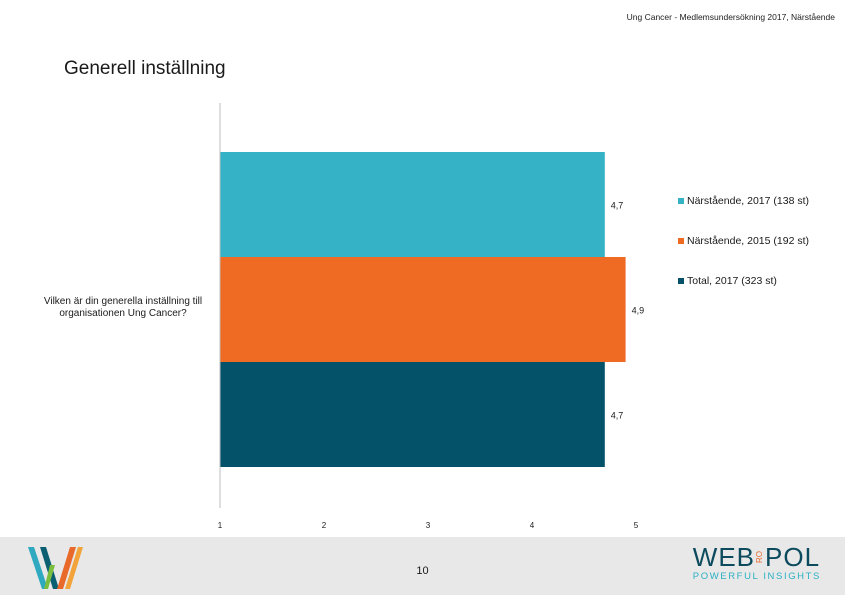 Image resolution: width=845 pixels, height=595 pixels. Describe the element at coordinates (760, 557) in the screenshot. I see `brand-mid: RO` at that location.